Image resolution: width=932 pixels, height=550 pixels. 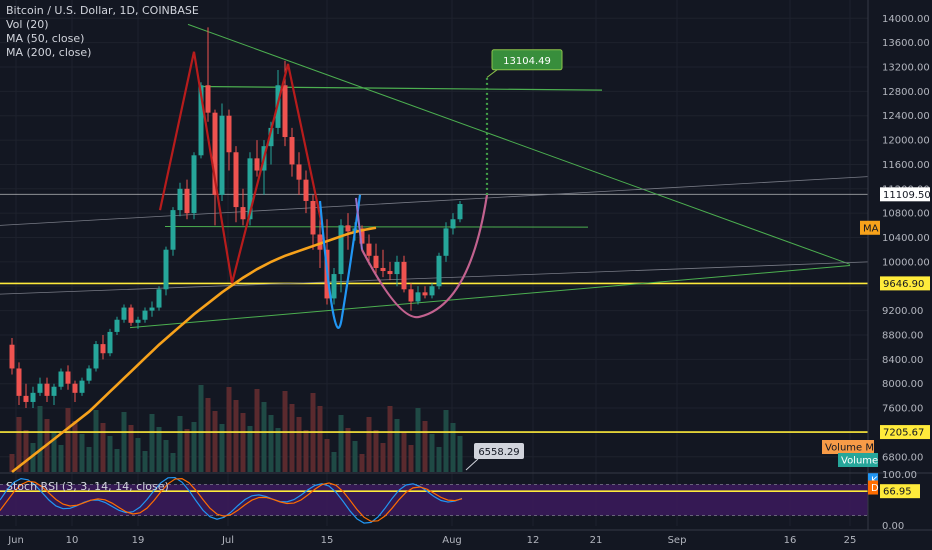 I want to click on price-tick-label: 8800.00, so click(x=902, y=335).